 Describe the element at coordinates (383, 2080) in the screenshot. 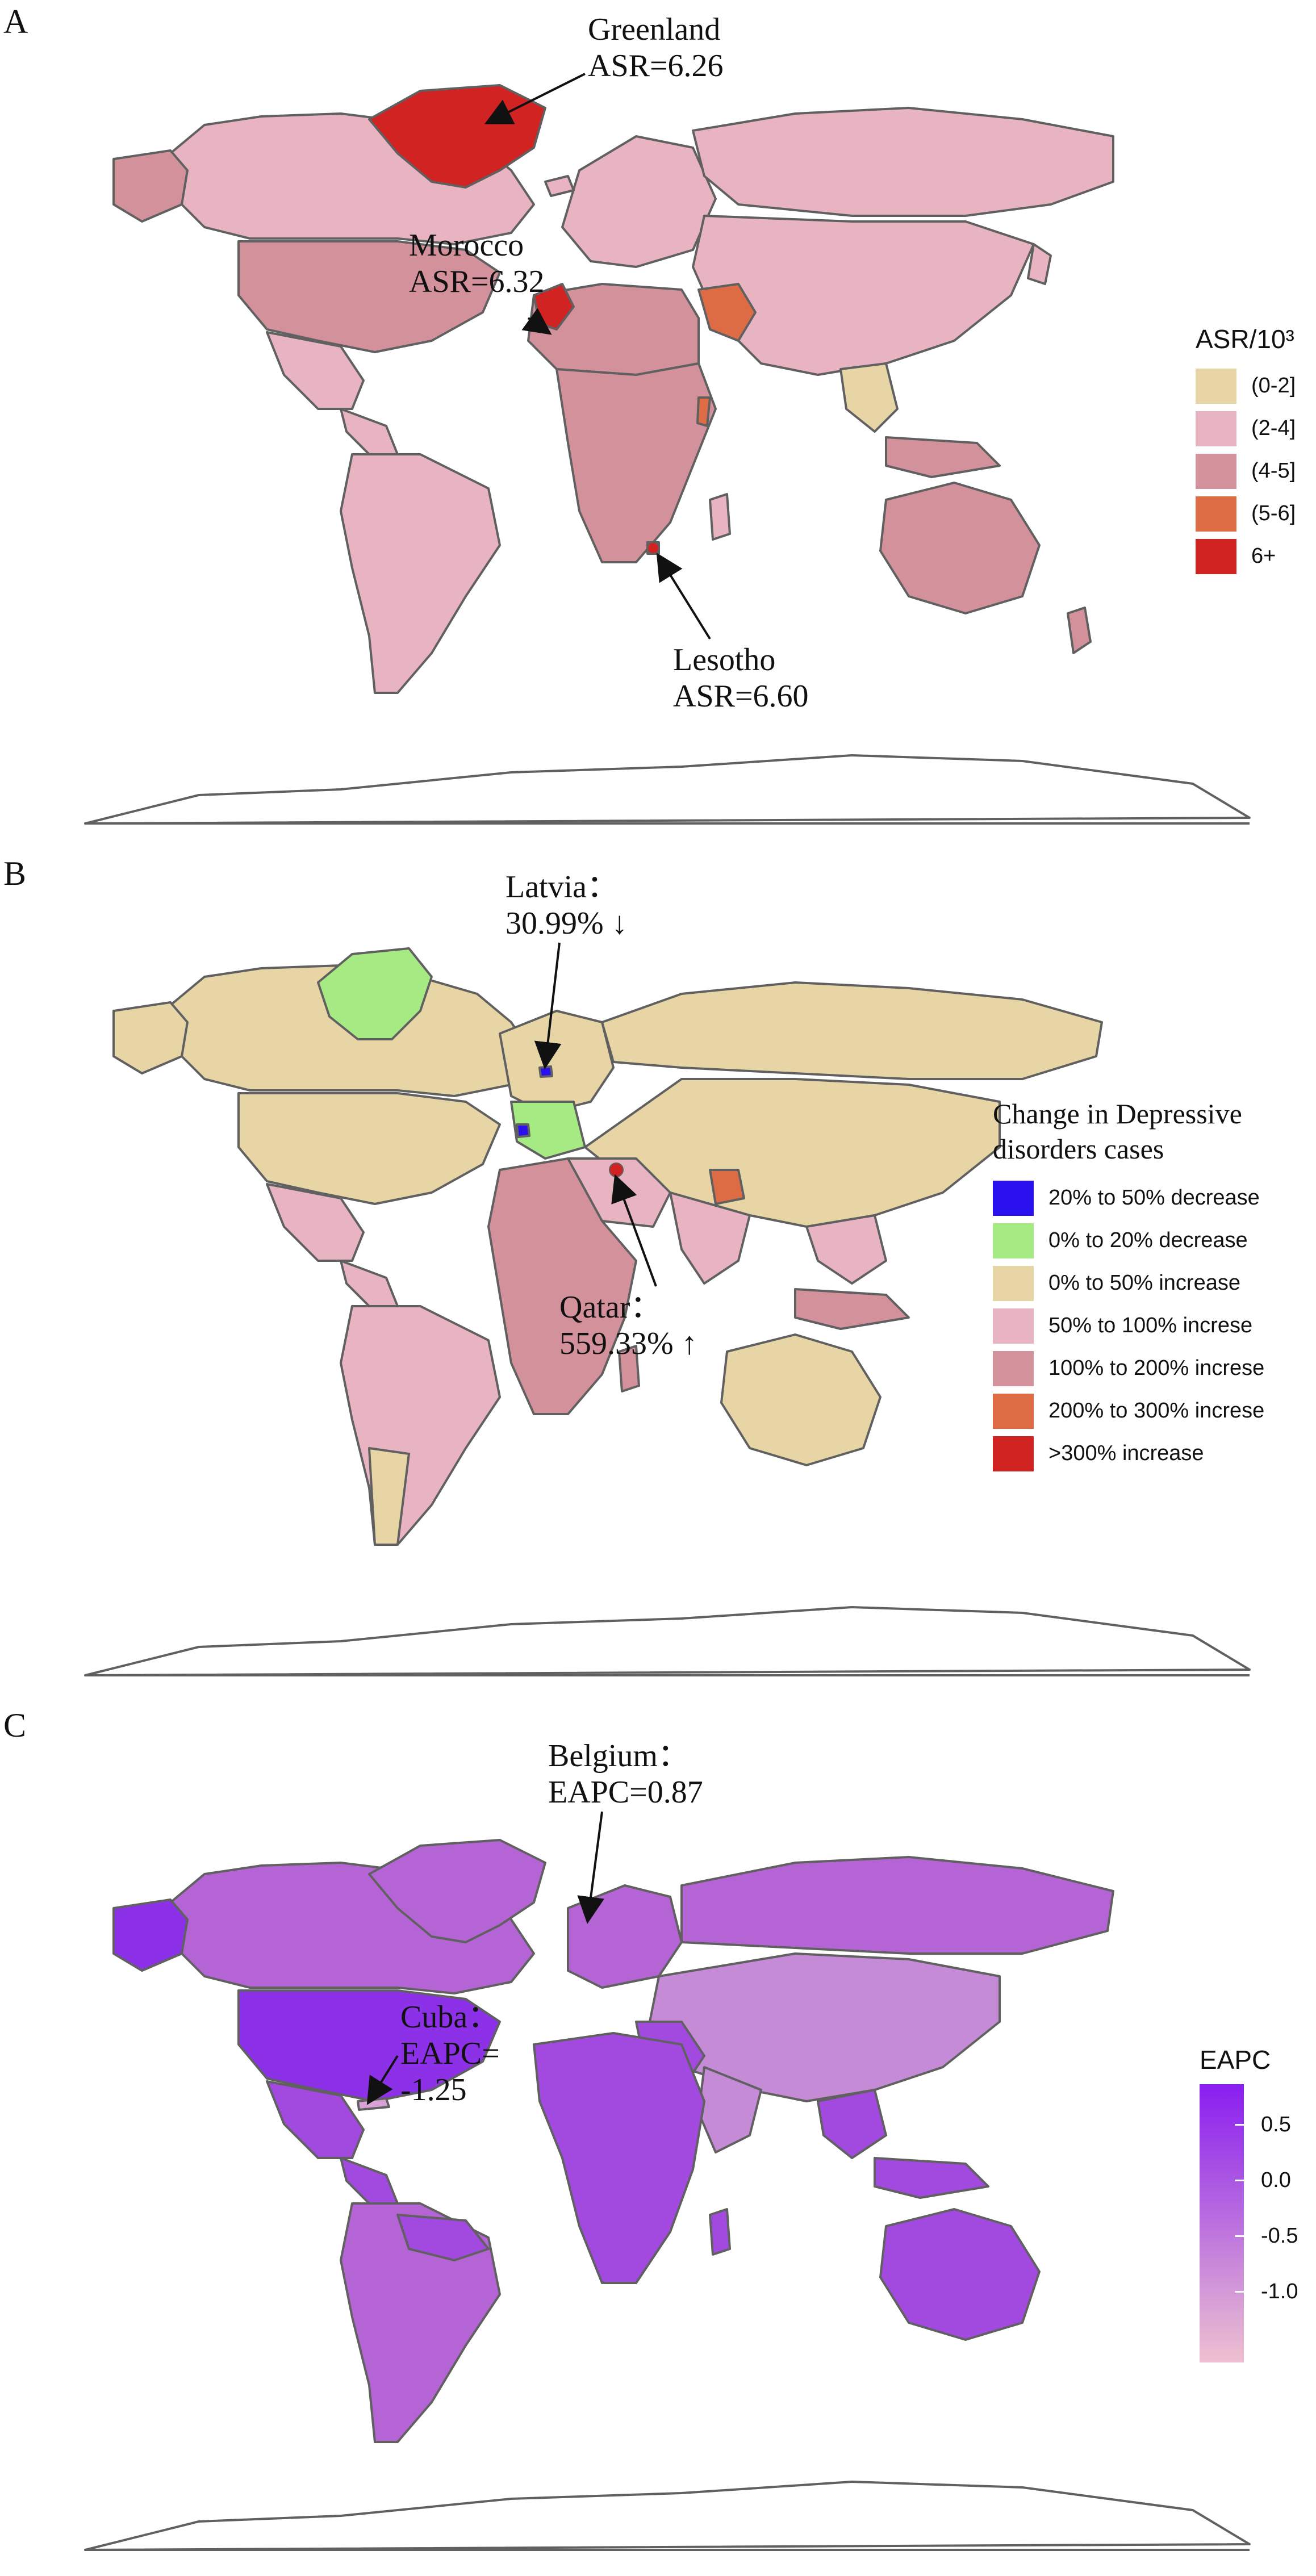

I see `arrow-cuba` at that location.